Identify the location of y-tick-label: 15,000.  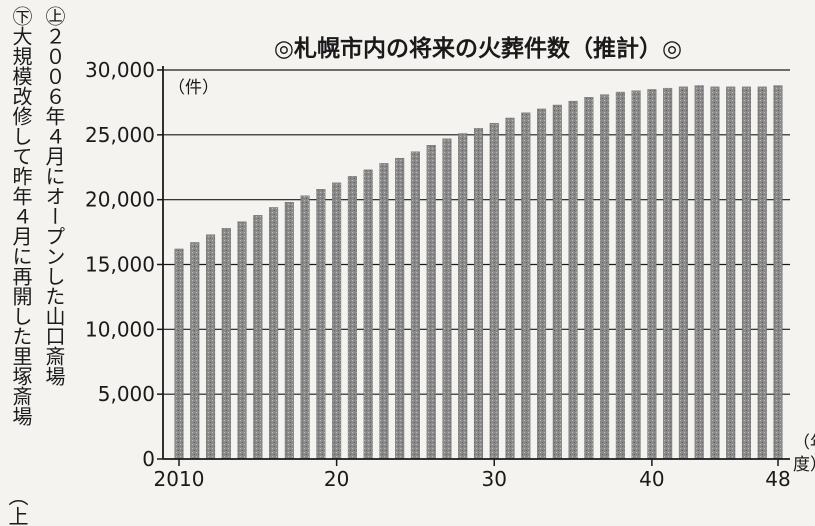
(120, 265).